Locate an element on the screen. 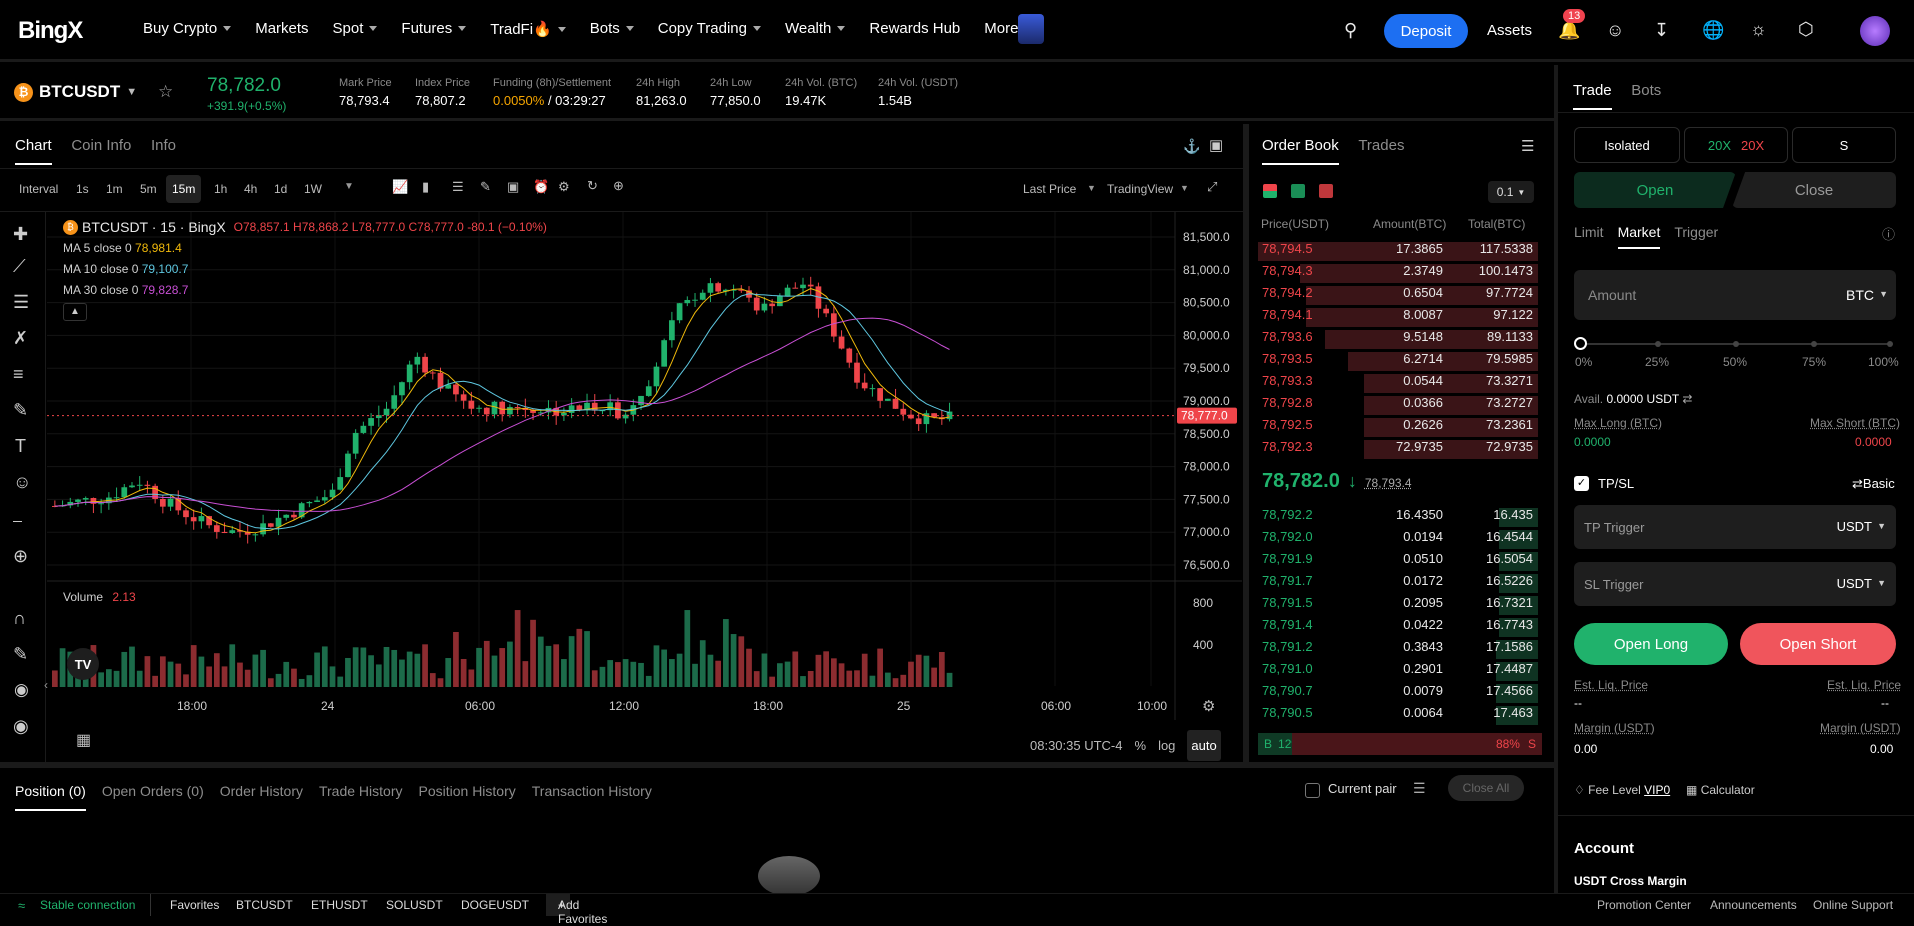 The image size is (1914, 926). info-icon: ⓘ is located at coordinates (1888, 233).